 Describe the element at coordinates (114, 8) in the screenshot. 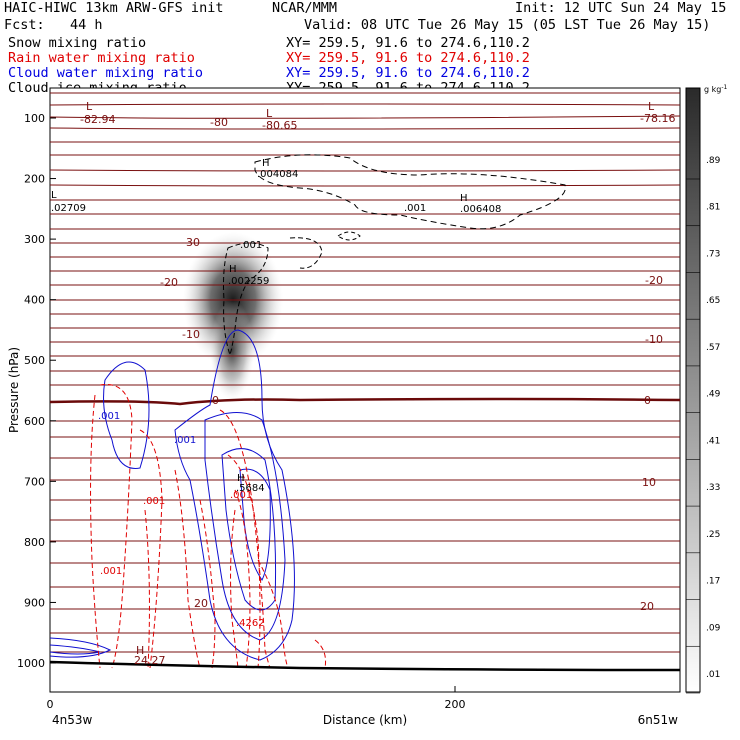

I see `model-title: HAIC-HIWC 13km ARW-GFS init` at that location.